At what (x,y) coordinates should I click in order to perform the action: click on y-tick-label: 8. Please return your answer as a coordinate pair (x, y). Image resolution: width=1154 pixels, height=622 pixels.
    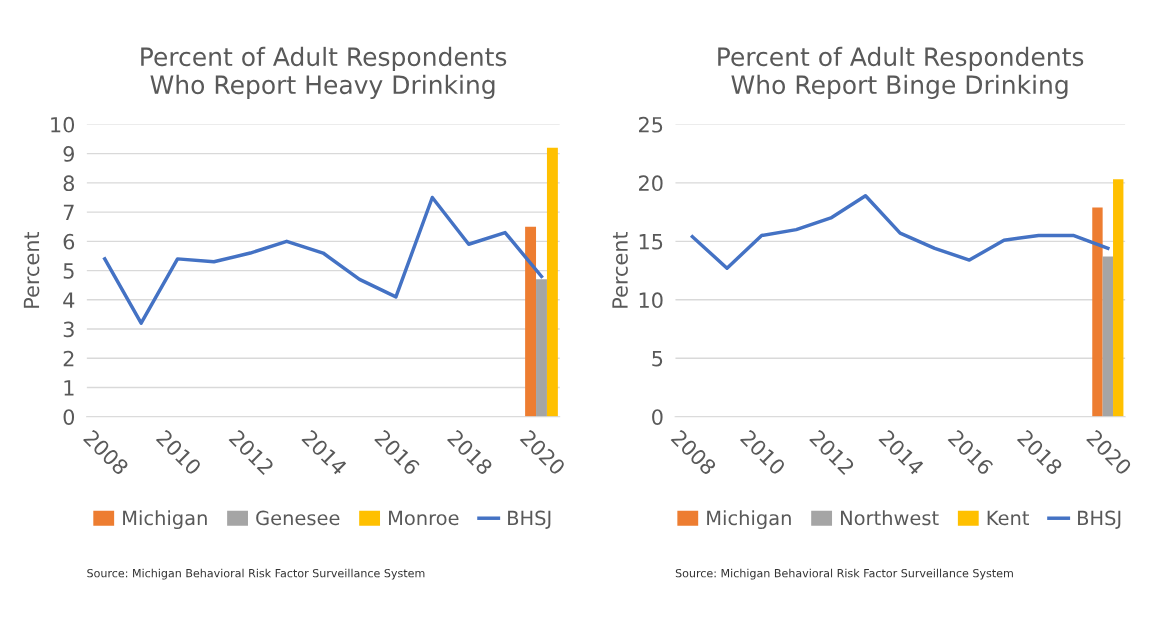
    Looking at the image, I should click on (69, 183).